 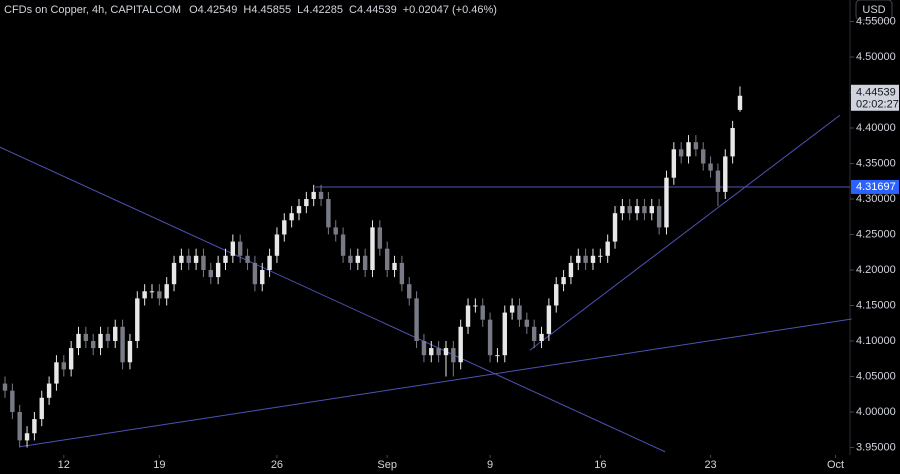 What do you see at coordinates (876, 270) in the screenshot?
I see `y-tick-label: 4.20000` at bounding box center [876, 270].